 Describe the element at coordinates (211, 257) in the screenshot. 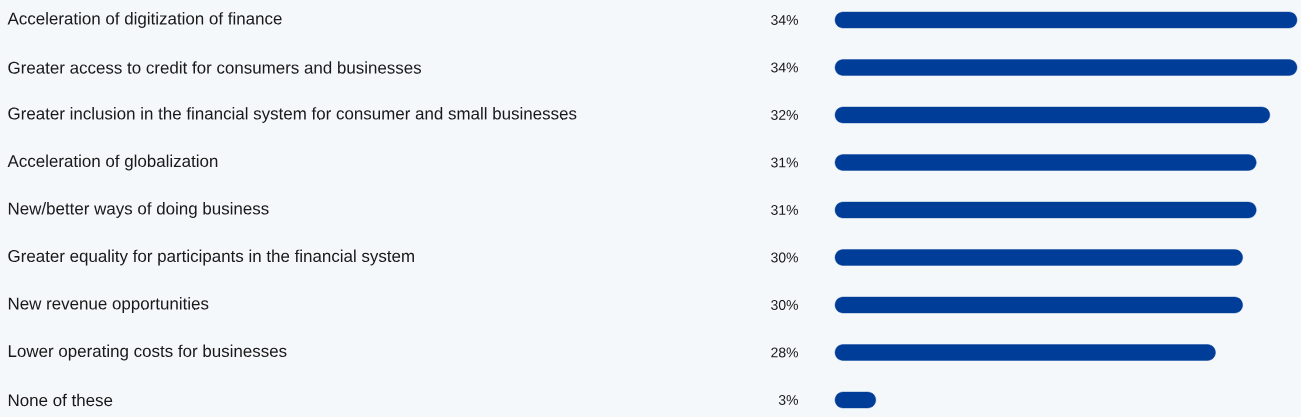

I see `y-tick-label: Greater equality for participants in the financial system` at that location.